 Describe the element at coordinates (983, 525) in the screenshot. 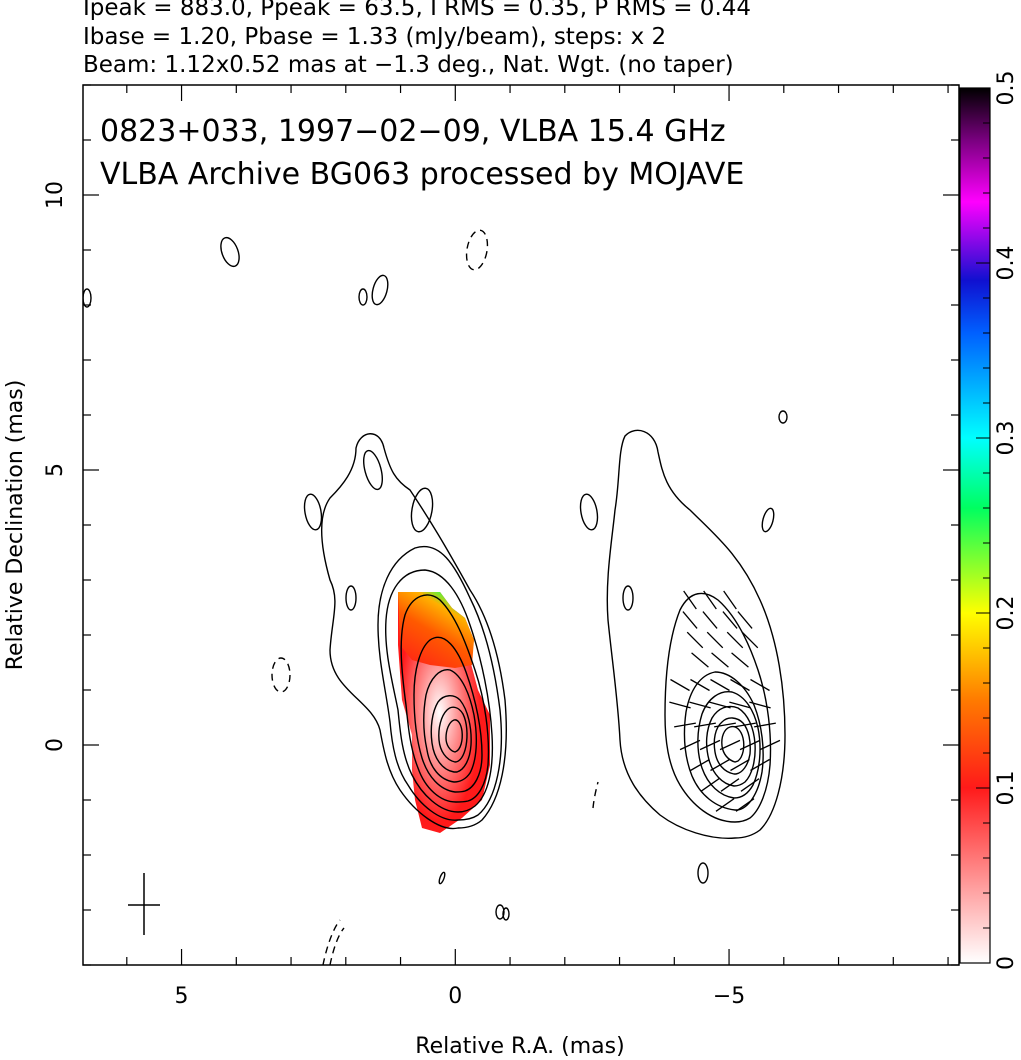

I see `colorbar-ticks` at that location.